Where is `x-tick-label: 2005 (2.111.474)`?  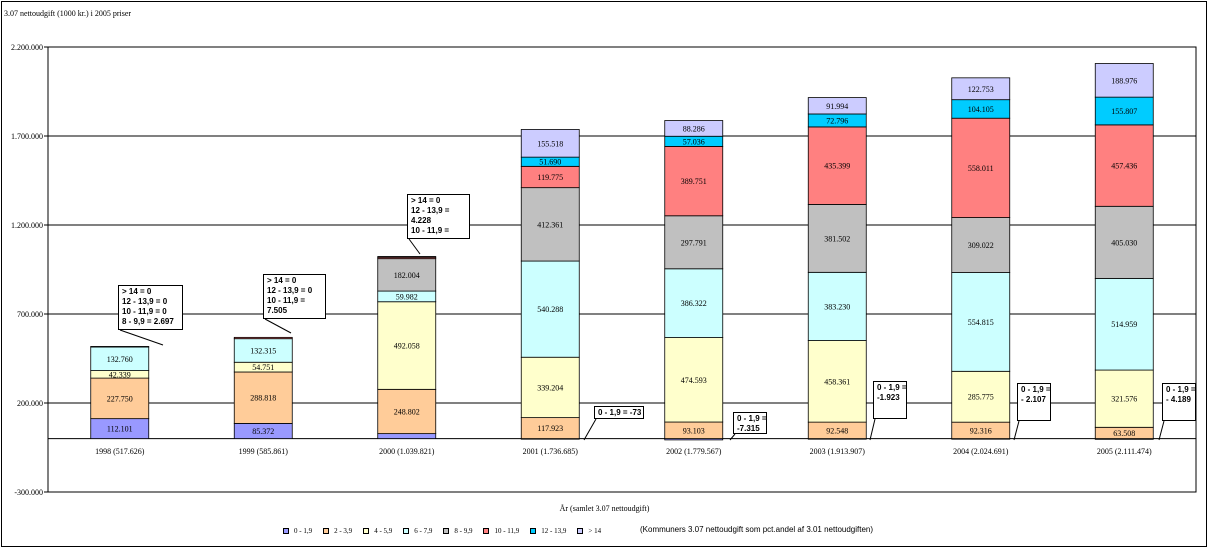
x-tick-label: 2005 (2.111.474) is located at coordinates (1124, 451).